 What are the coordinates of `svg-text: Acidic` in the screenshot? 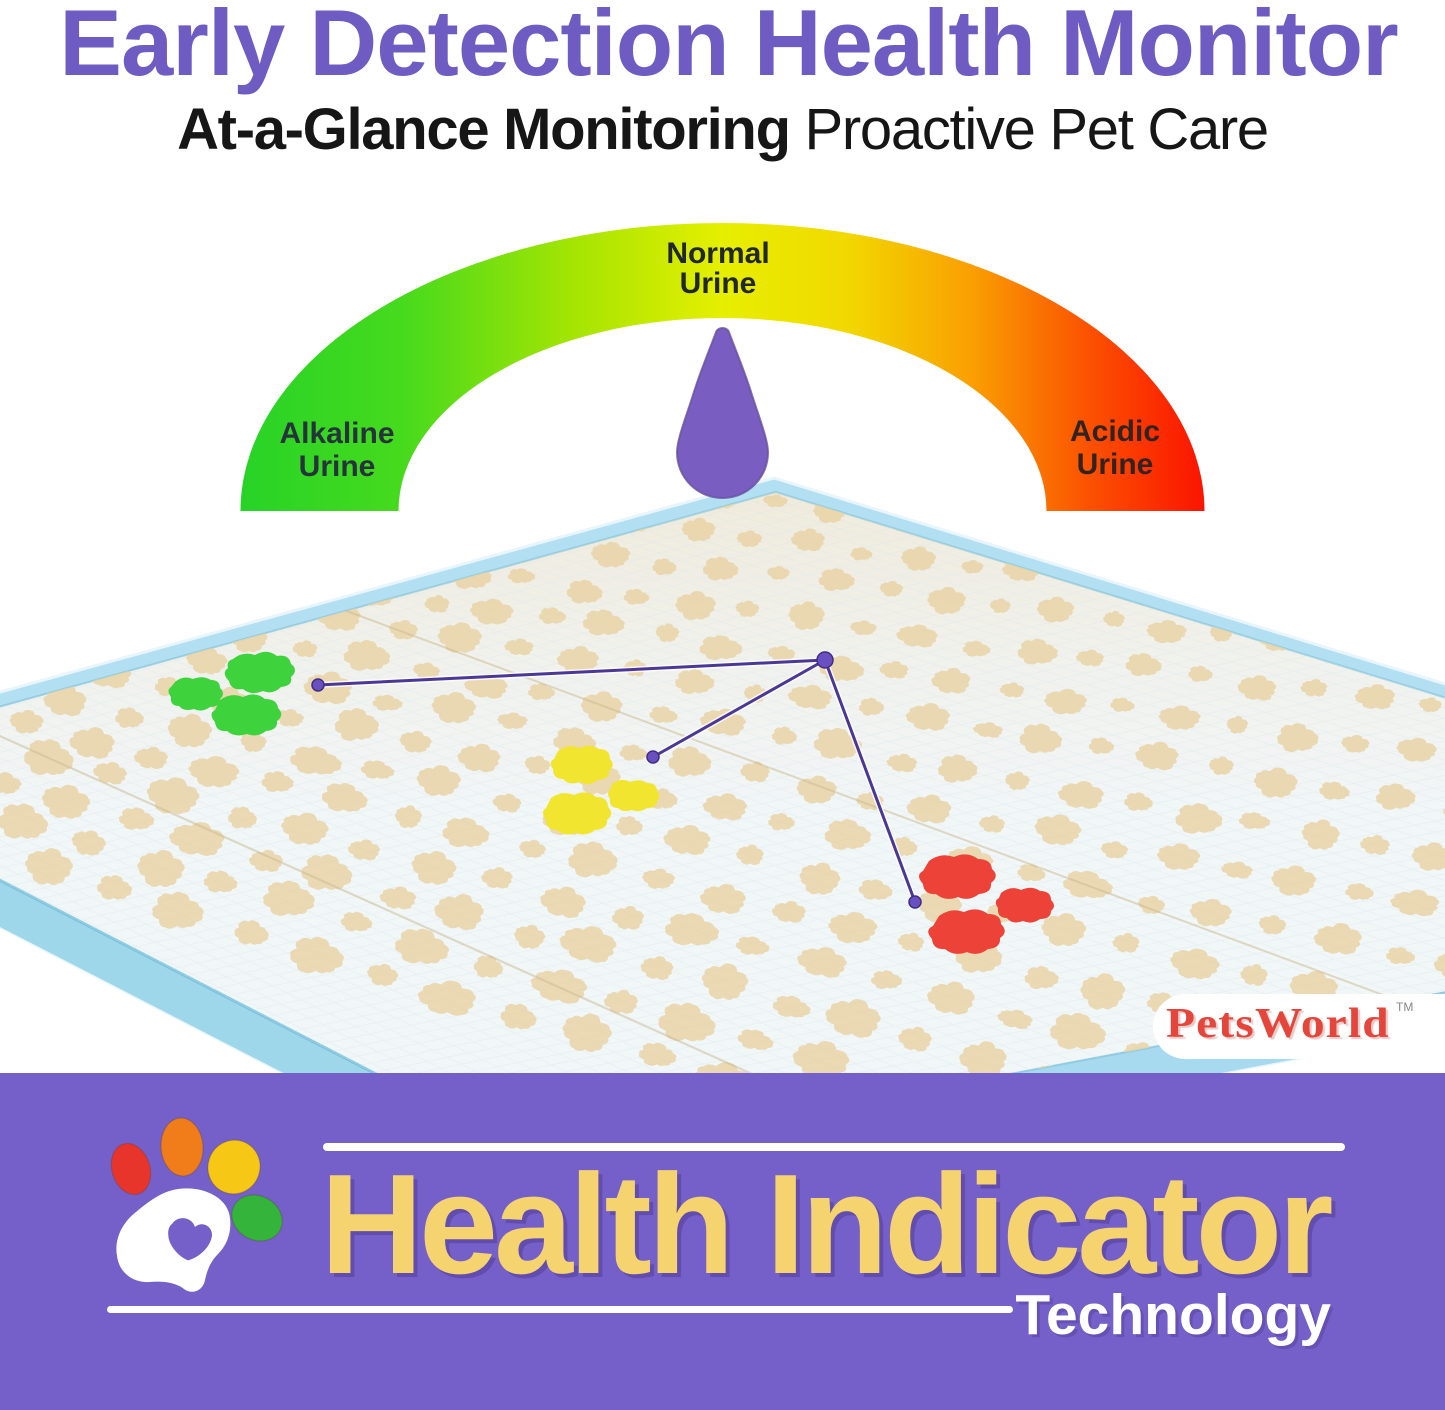 It's located at (1115, 431).